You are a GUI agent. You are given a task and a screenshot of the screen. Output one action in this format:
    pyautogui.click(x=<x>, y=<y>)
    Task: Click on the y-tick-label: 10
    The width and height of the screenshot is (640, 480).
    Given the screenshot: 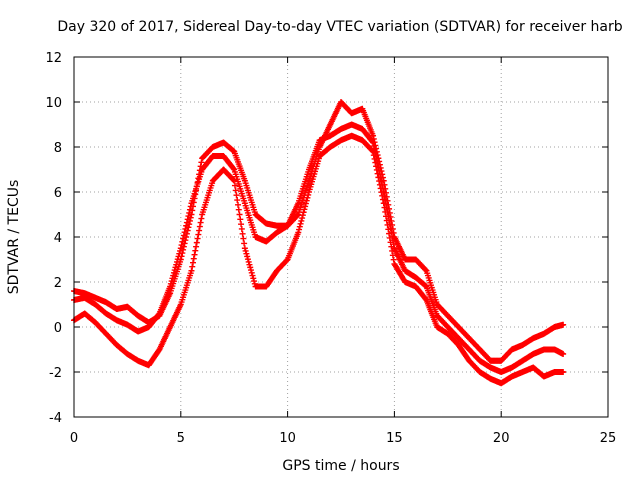 What is the action you would take?
    pyautogui.click(x=53, y=103)
    